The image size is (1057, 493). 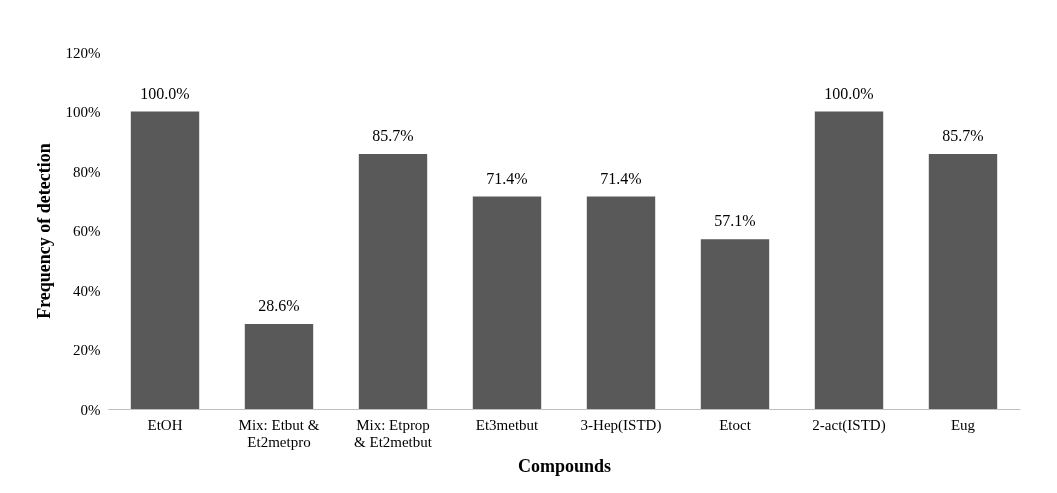 What do you see at coordinates (90, 409) in the screenshot?
I see `y-tick-label: 0%` at bounding box center [90, 409].